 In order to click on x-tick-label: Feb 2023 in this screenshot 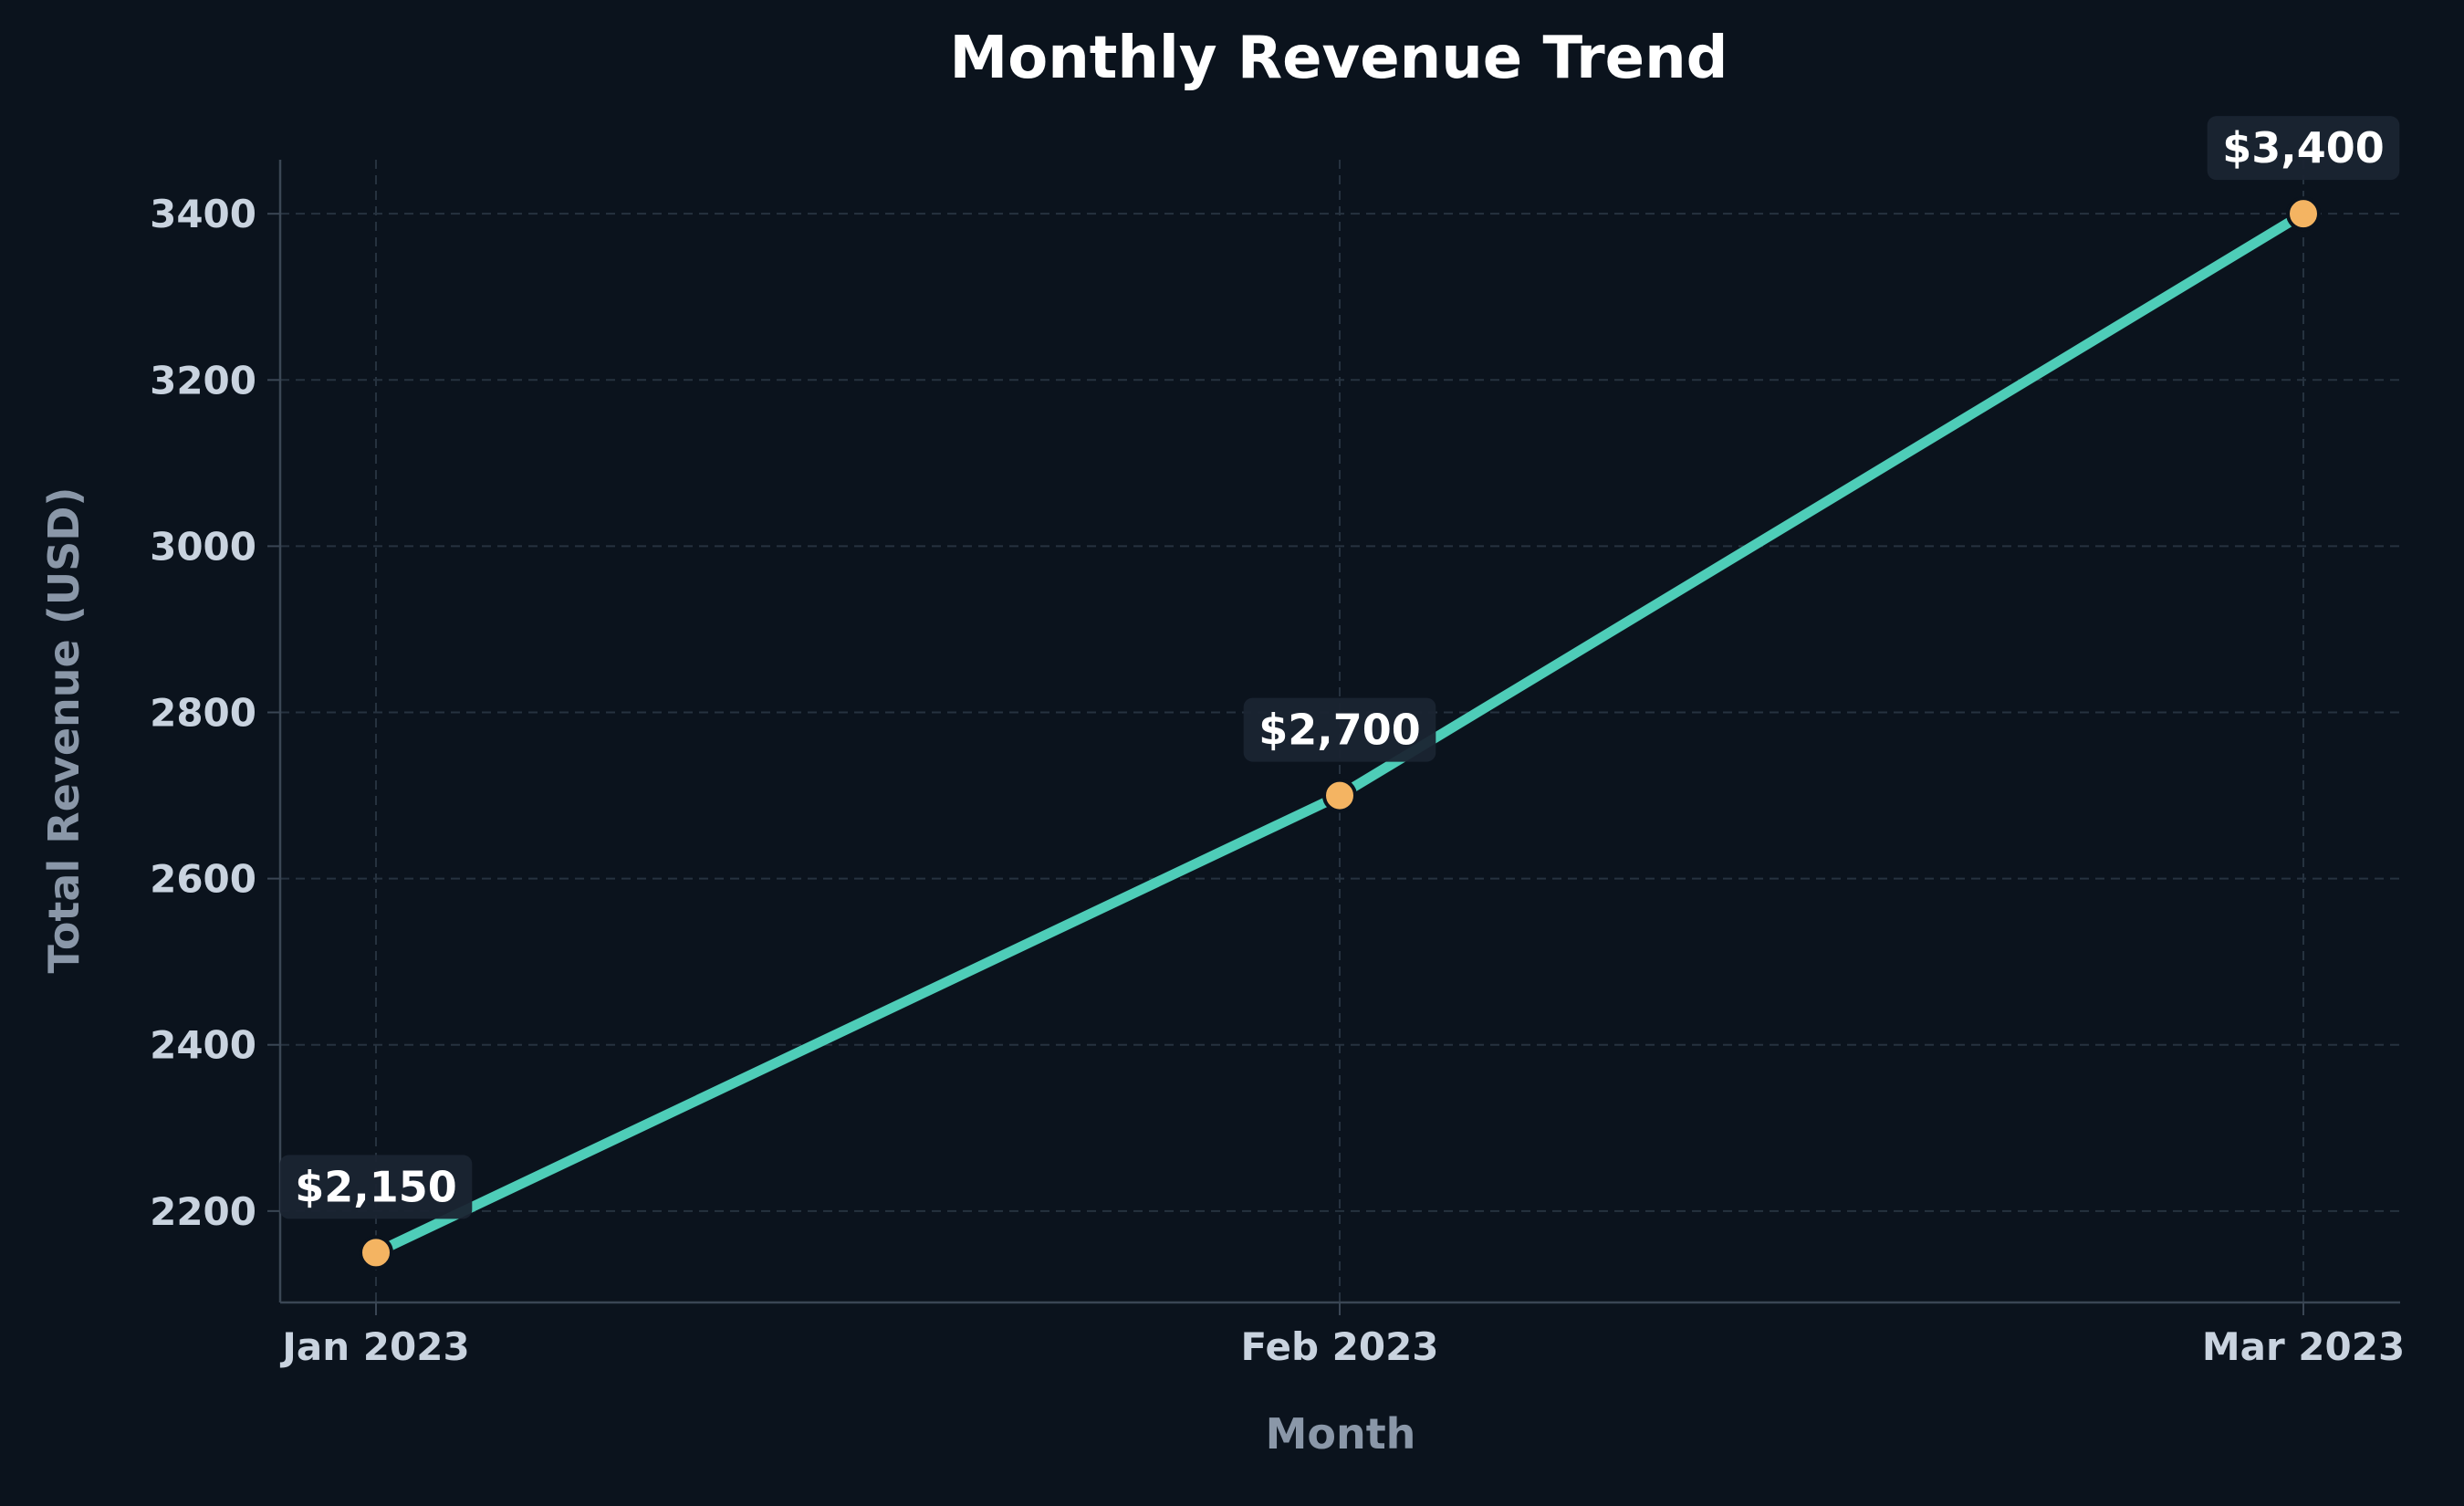, I will do `click(1339, 1346)`.